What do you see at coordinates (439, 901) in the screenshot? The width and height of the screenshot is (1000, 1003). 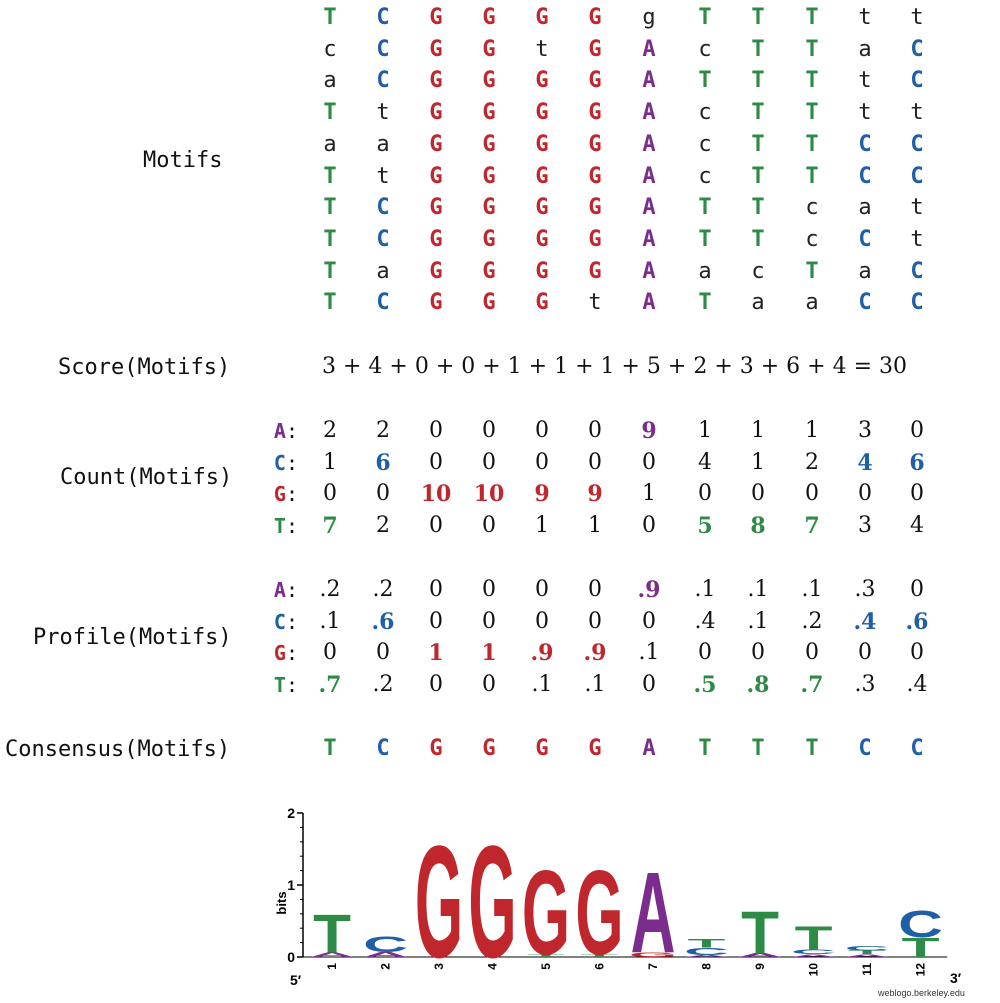 I see `logo-letter-g: G` at bounding box center [439, 901].